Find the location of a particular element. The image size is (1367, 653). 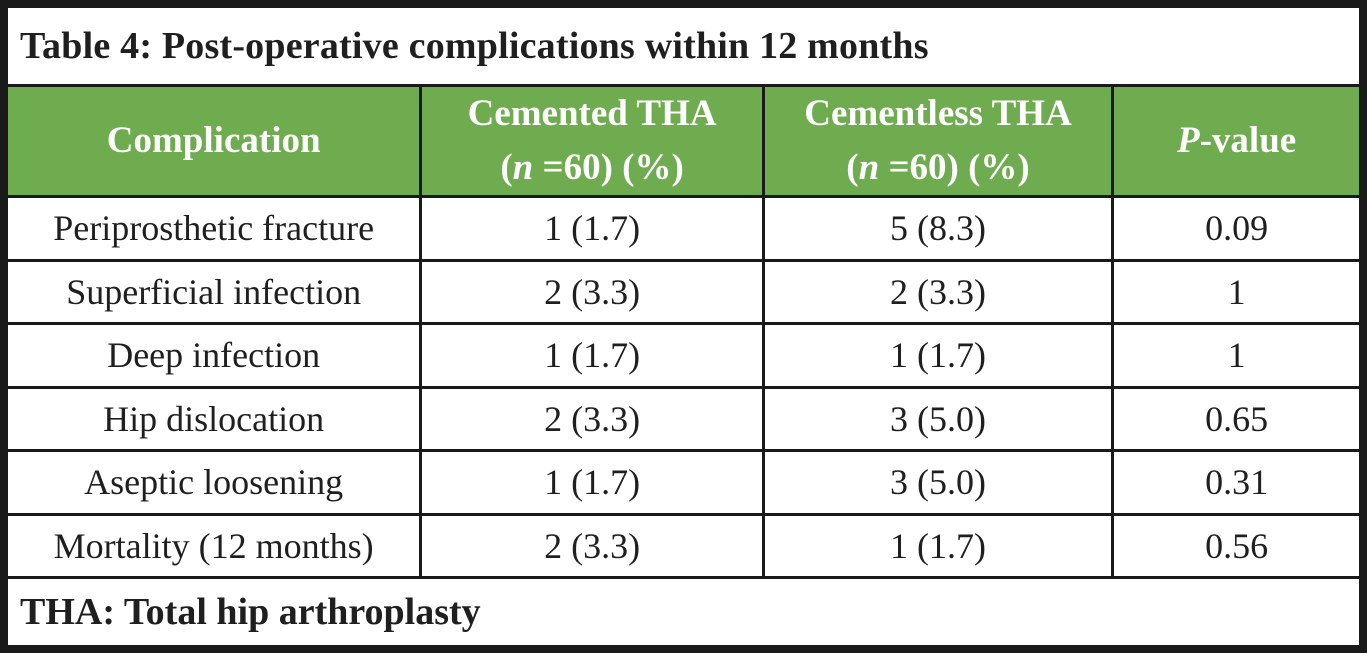

column-header-complication: Complication is located at coordinates (213, 141).